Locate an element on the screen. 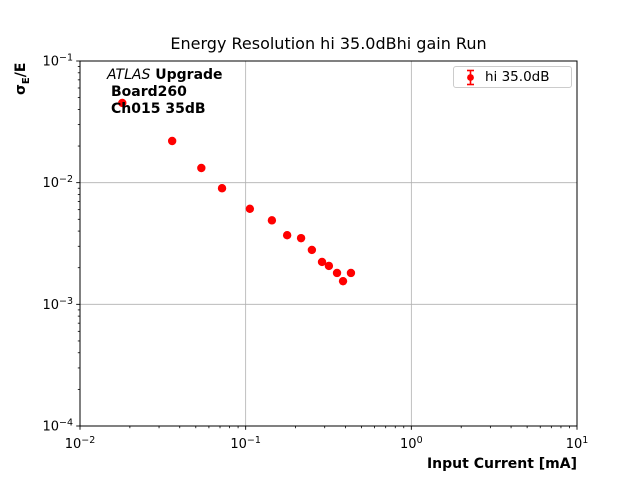 The height and width of the screenshot is (480, 640). x-axis-label: Input Current [mA] is located at coordinates (501, 464).